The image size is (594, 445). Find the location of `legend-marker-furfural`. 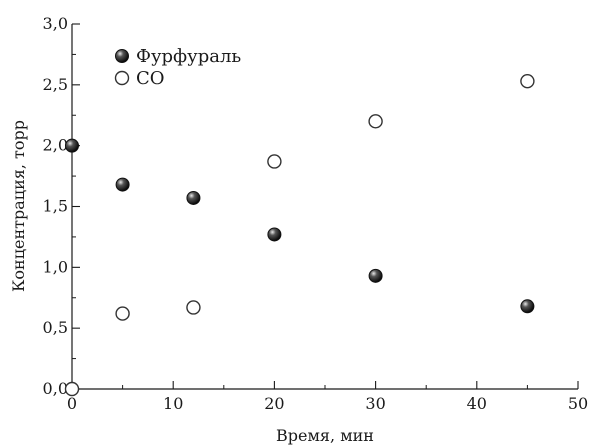

legend-marker-furfural is located at coordinates (122, 56).